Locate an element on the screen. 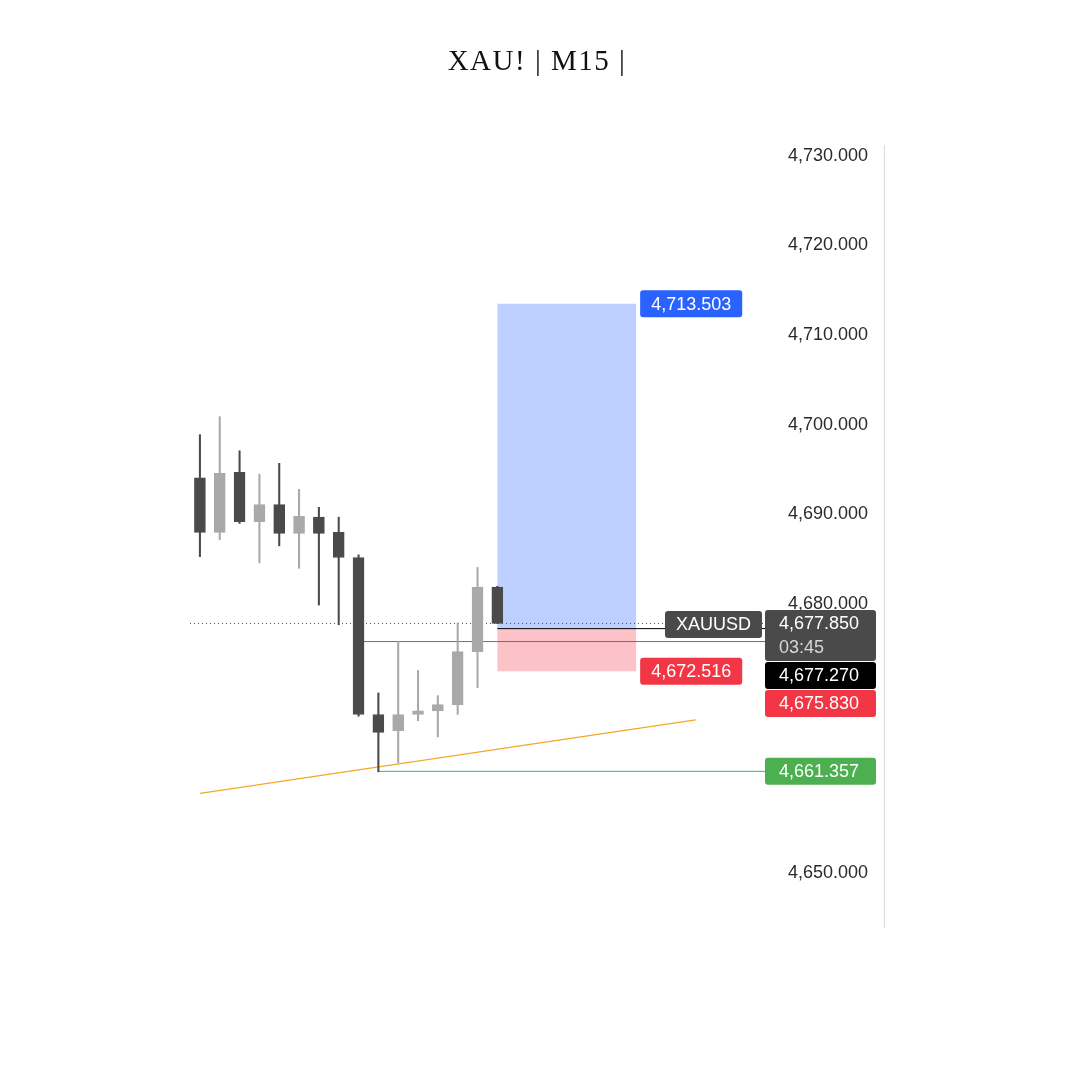 This screenshot has width=1080, height=1080. ref-line-label: 4,675.830 is located at coordinates (819, 702).